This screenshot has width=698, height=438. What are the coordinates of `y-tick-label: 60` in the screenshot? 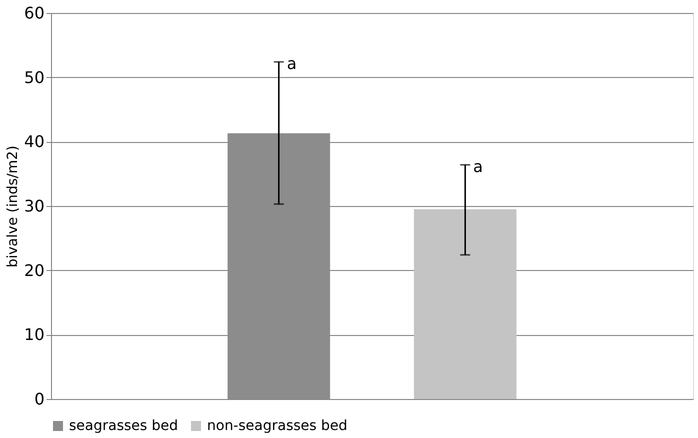 It's located at (34, 13).